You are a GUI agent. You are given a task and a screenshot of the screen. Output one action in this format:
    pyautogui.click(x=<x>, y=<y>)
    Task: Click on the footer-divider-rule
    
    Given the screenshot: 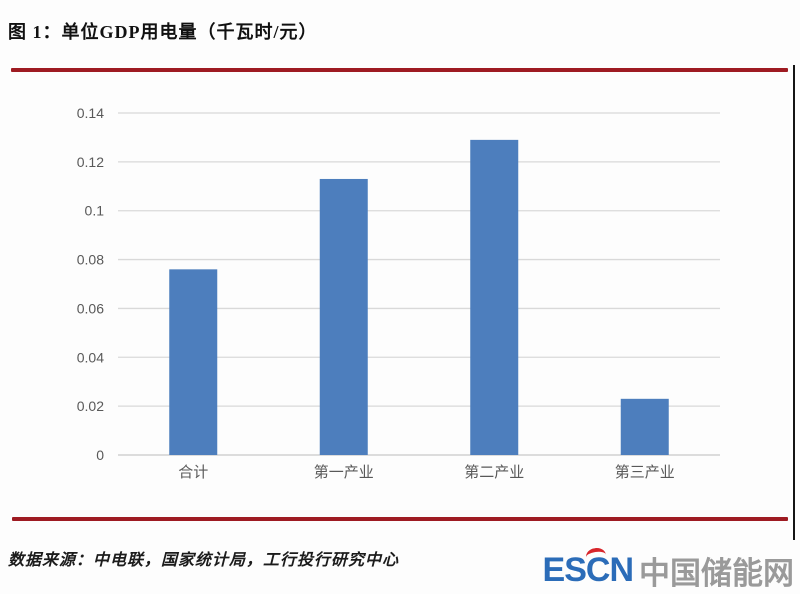 What is the action you would take?
    pyautogui.click(x=400, y=519)
    